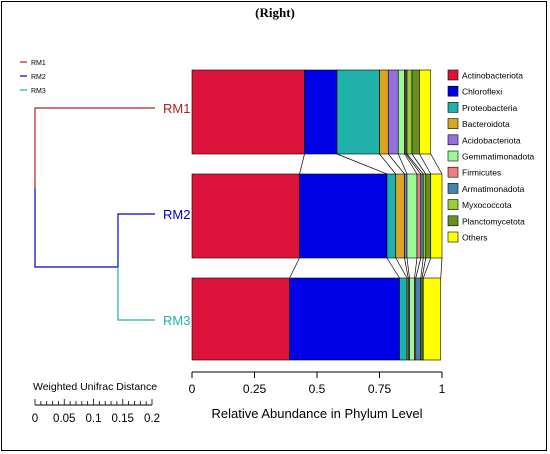 This screenshot has height=454, width=550. I want to click on distance-scale-tick-label: 0.15, so click(123, 419).